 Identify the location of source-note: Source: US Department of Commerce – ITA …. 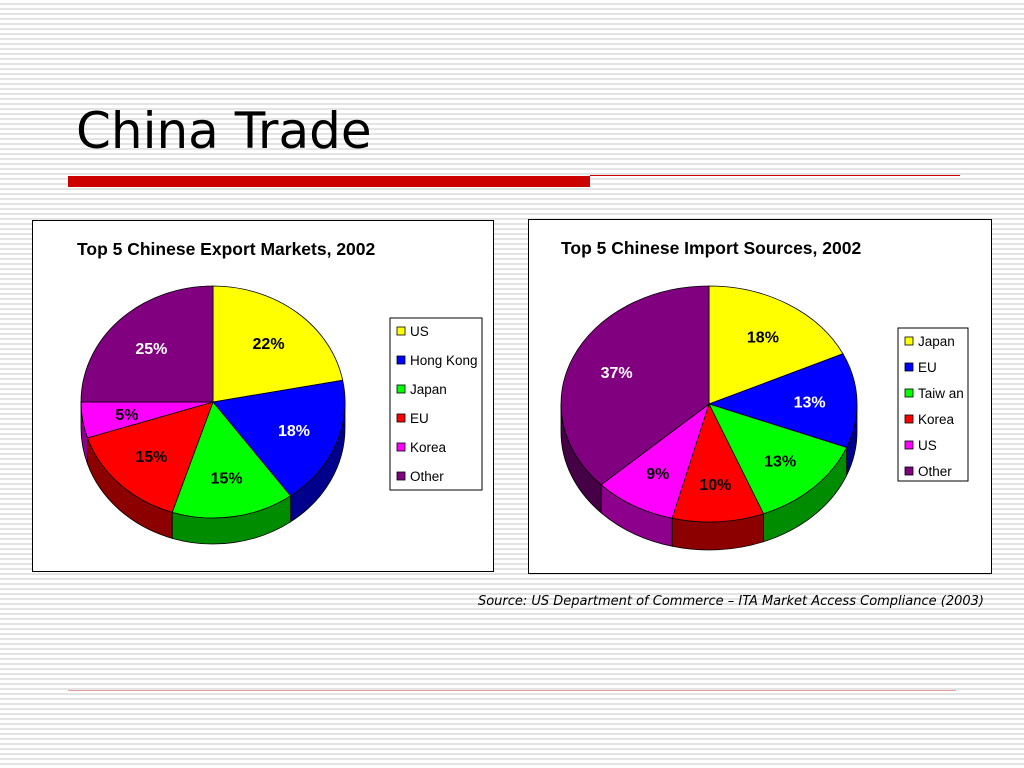
(730, 601).